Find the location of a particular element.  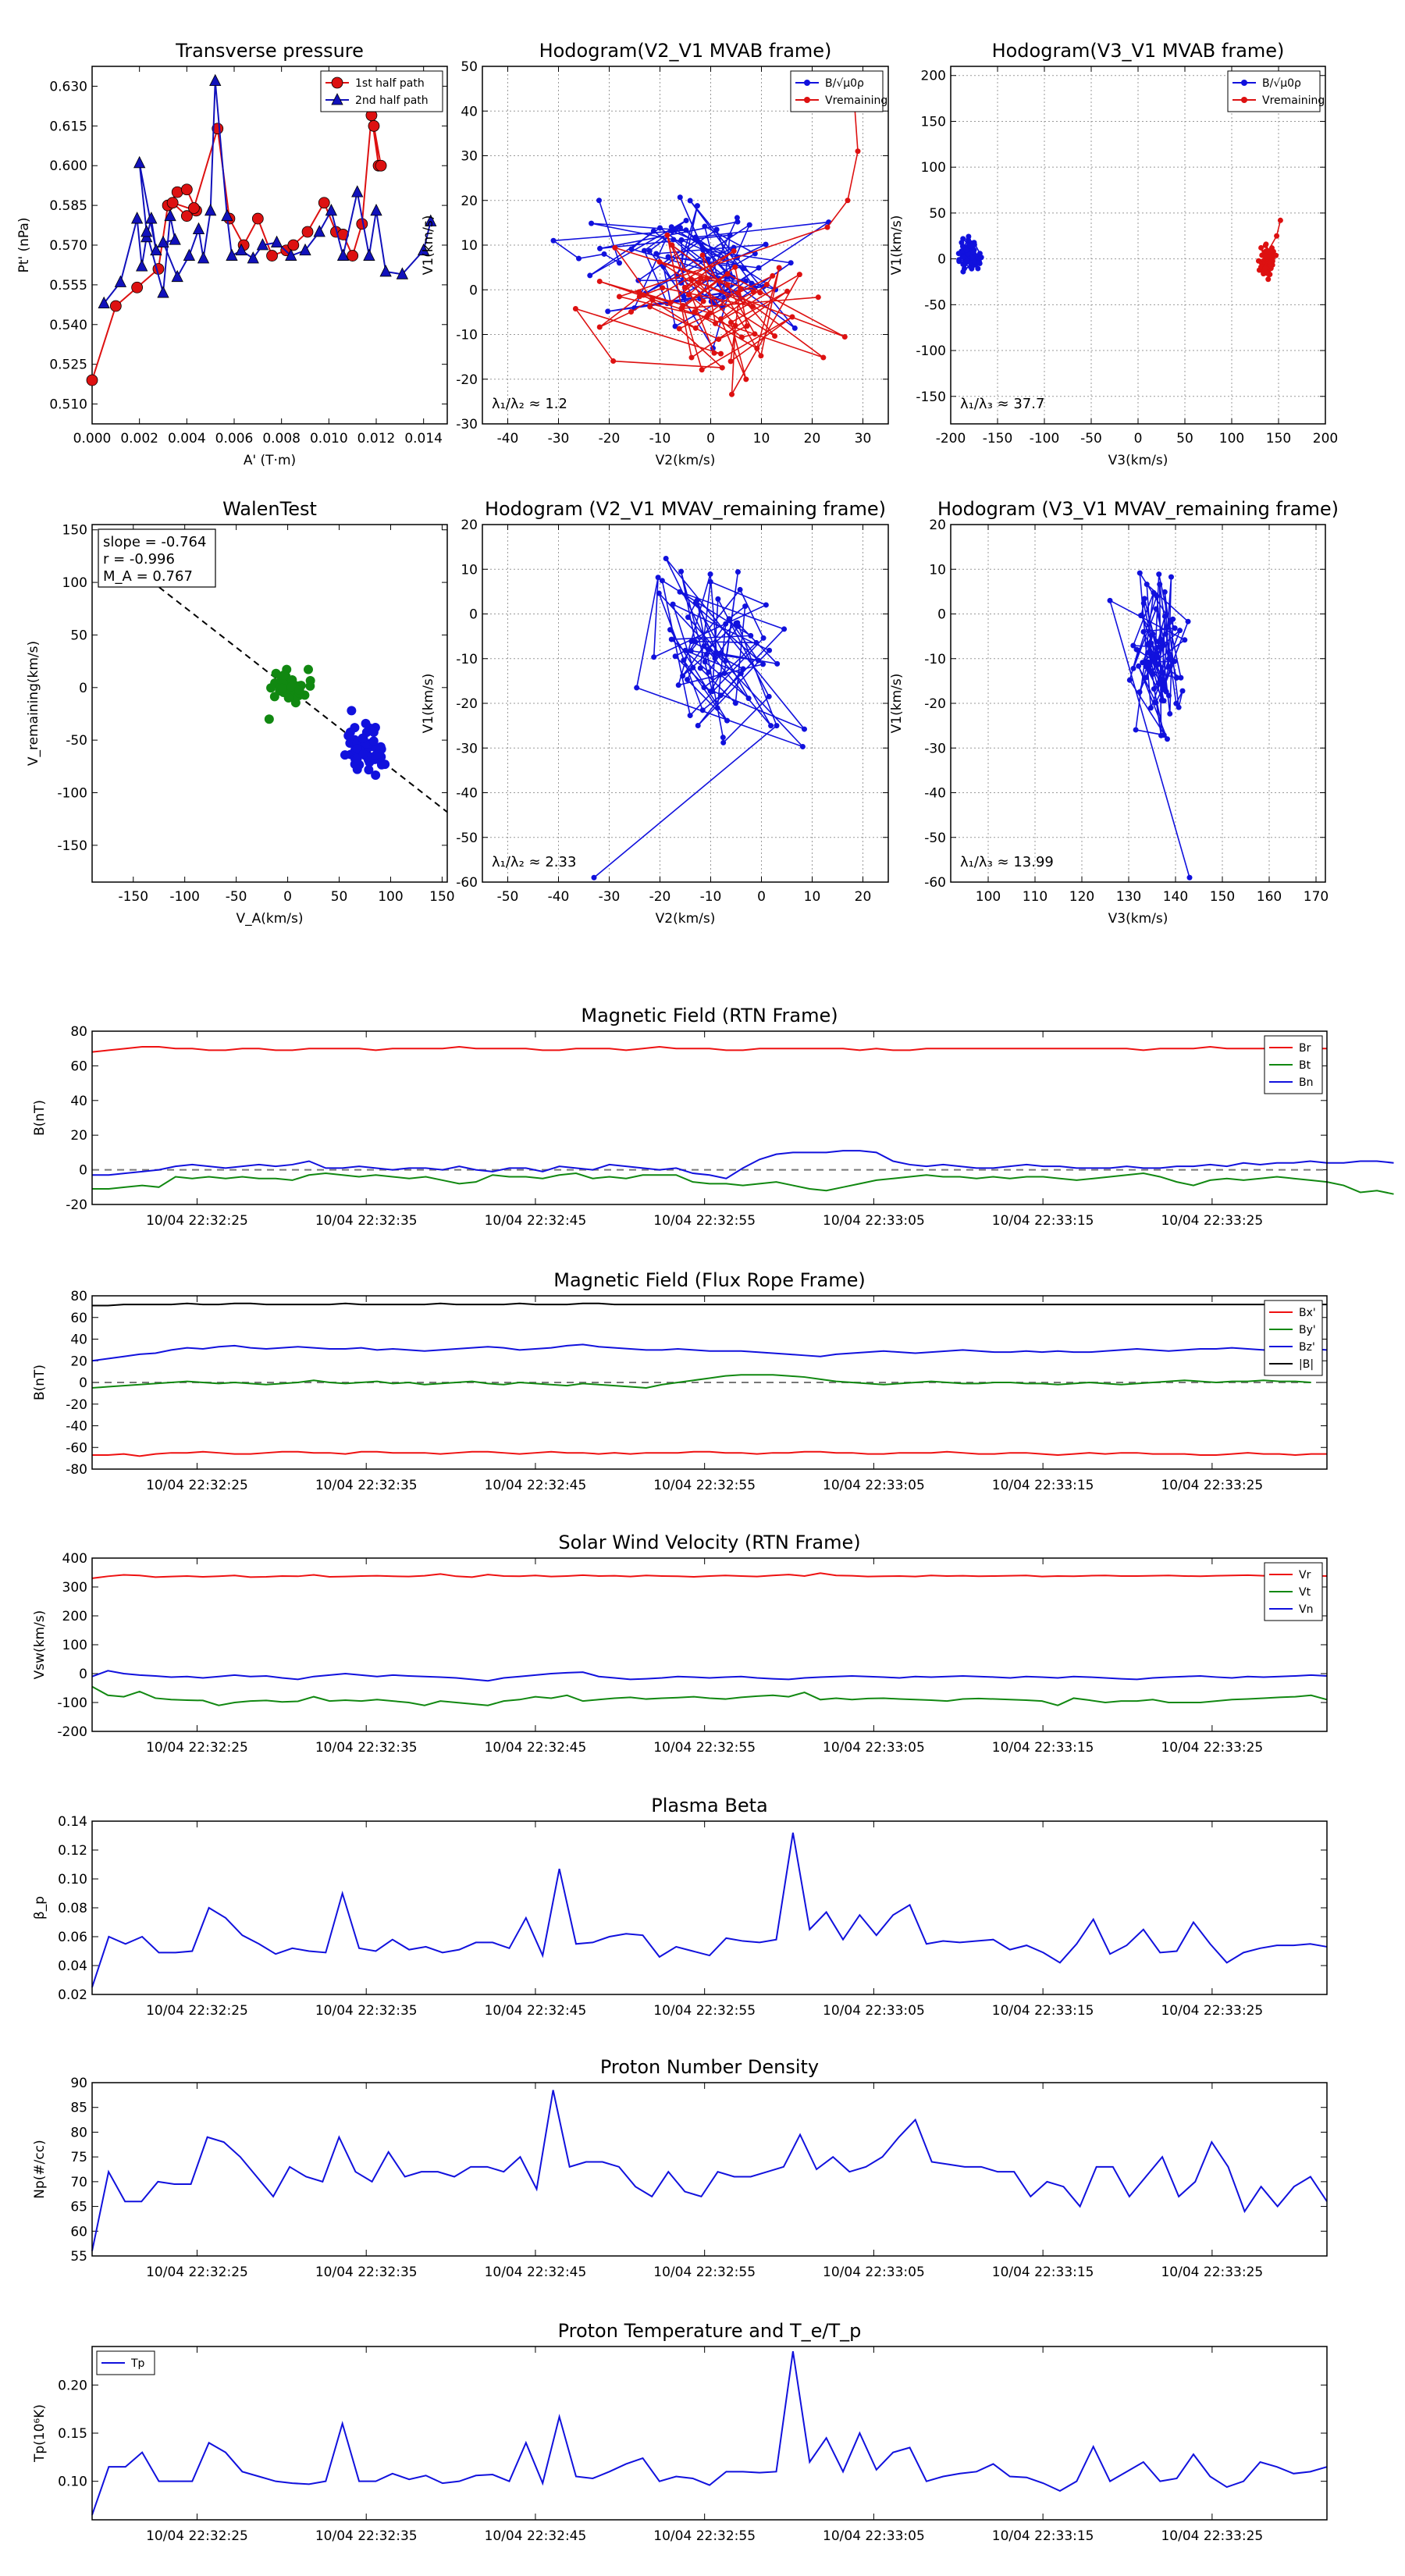

beta-xtick-label: 10/04 22:32:55 is located at coordinates (705, 2011).